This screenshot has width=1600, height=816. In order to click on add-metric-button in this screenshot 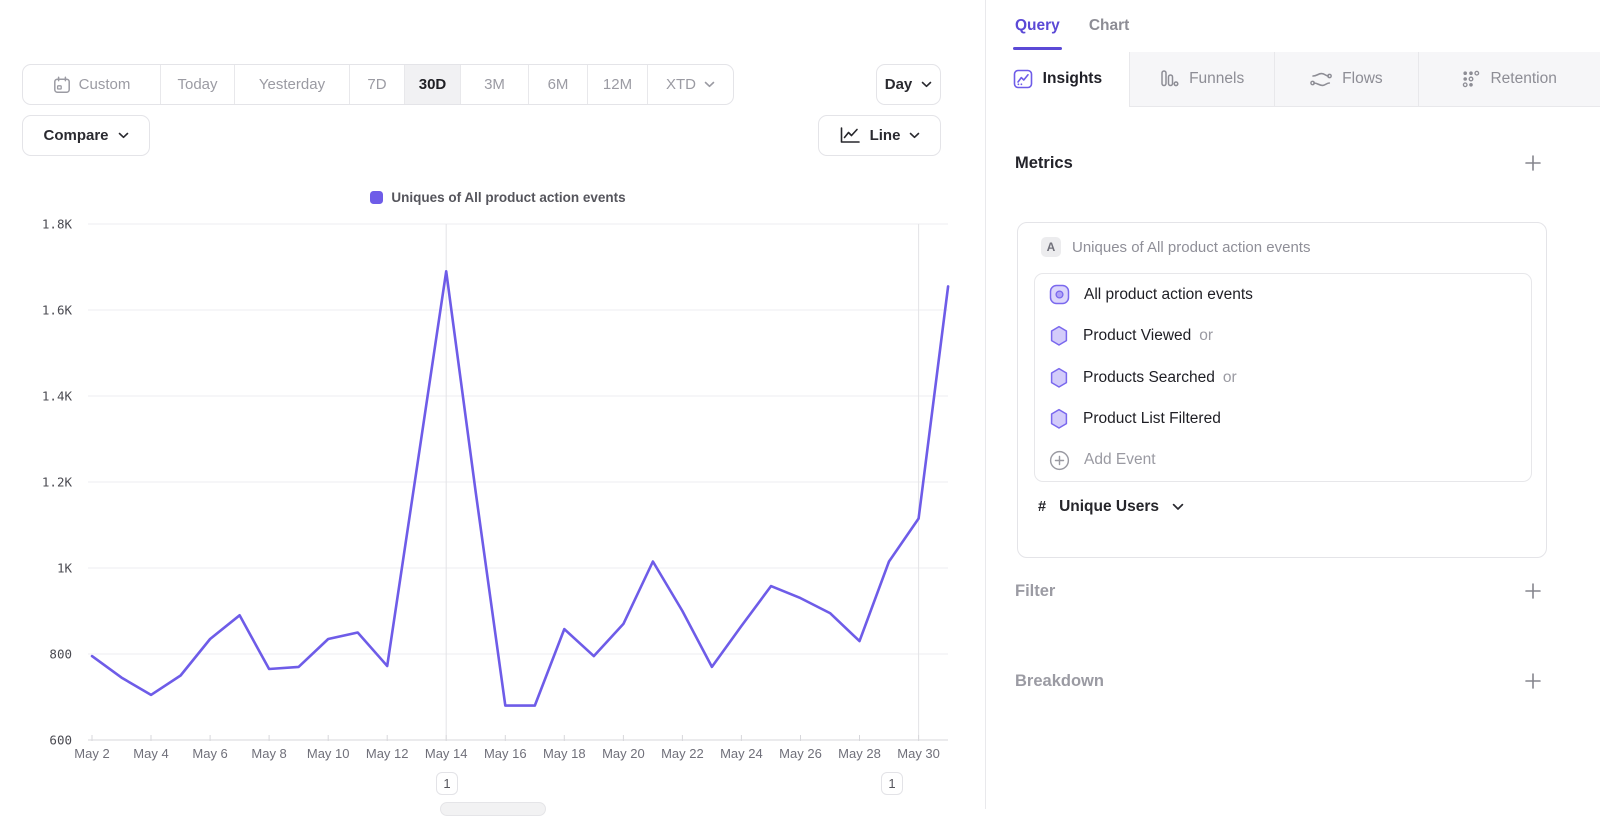, I will do `click(1533, 163)`.